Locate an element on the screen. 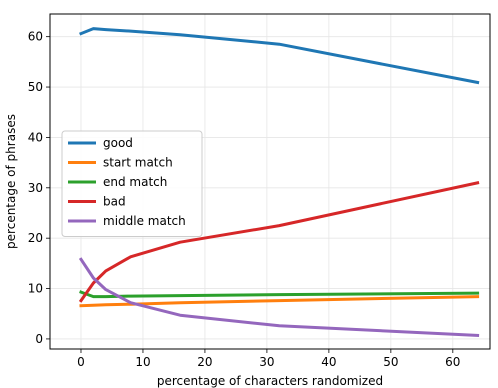 This screenshot has height=388, width=498. x-tick-label: 10 is located at coordinates (142, 362).